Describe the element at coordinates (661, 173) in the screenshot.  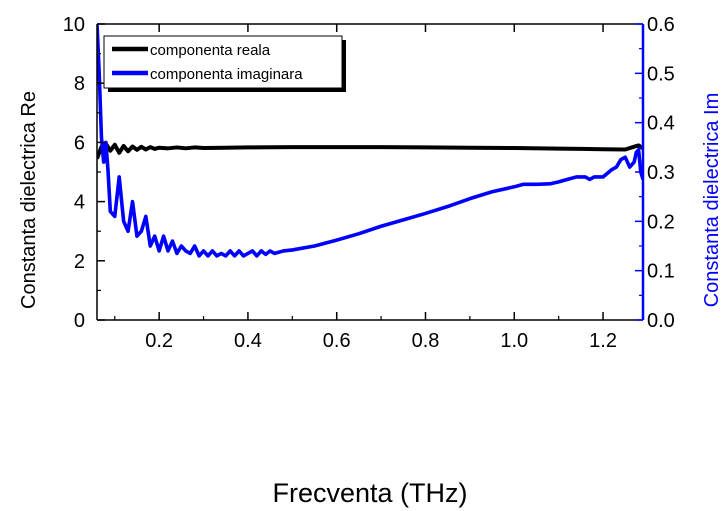
I see `y-right-tick-label-4: 0.3` at that location.